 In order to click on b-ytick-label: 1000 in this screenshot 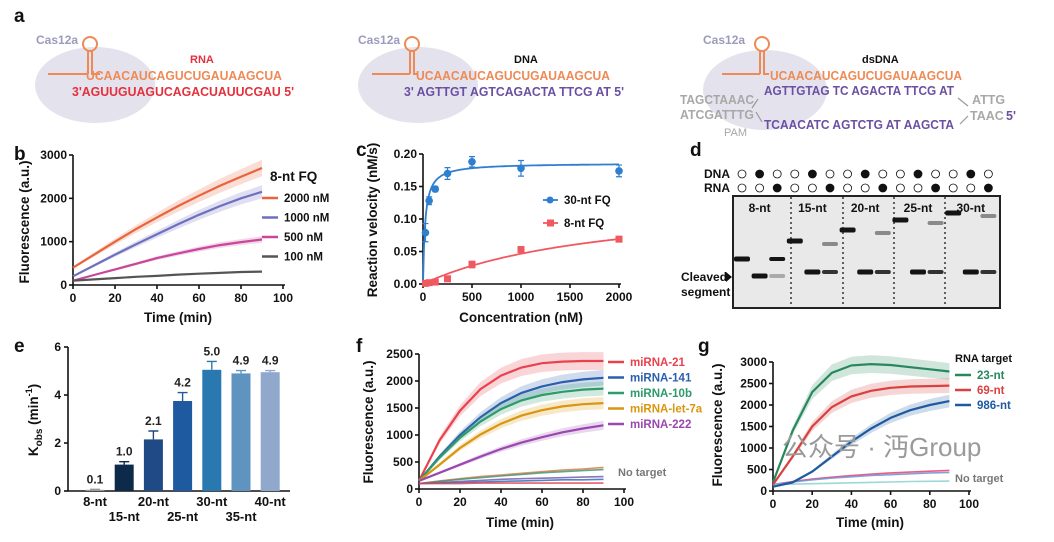, I will do `click(53, 242)`.